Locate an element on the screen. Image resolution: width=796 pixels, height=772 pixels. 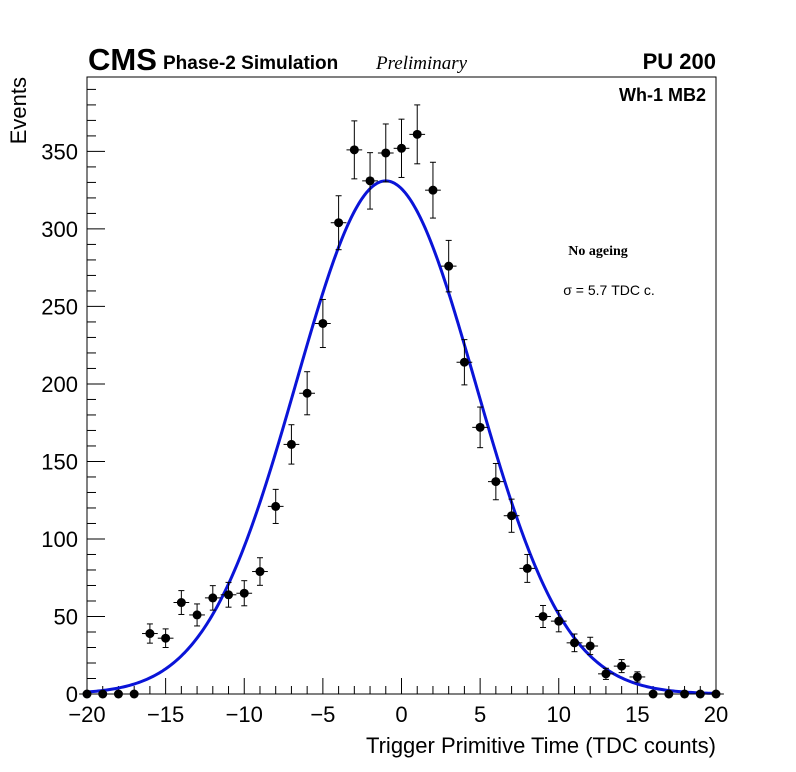
header-experiment: CMS is located at coordinates (122, 59).